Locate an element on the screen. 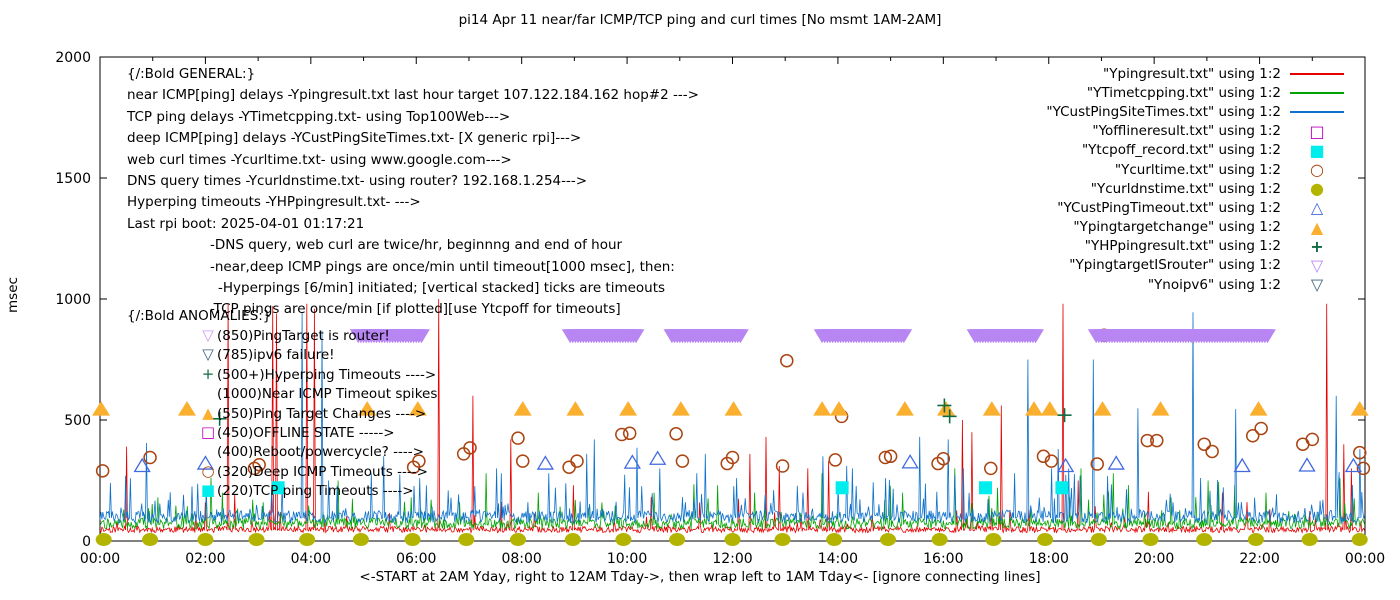 This screenshot has width=1400, height=600. series-YTimetcpping is located at coordinates (732, 499).